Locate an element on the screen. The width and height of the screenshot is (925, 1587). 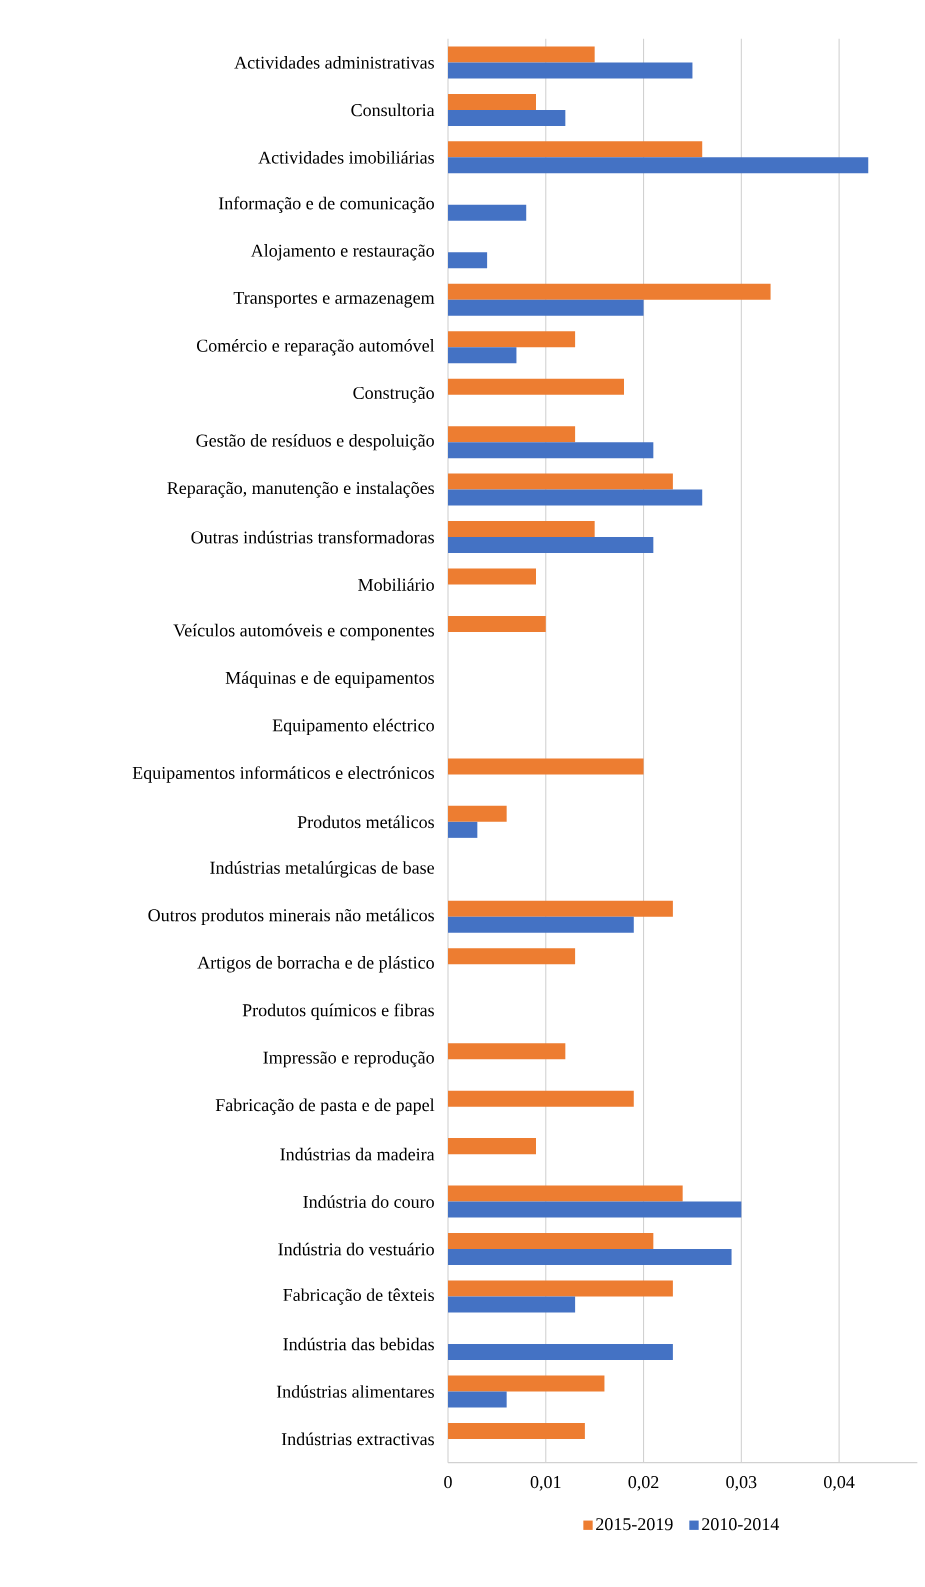
y-tick-label: Indústria das bebidas is located at coordinates (358, 1344).